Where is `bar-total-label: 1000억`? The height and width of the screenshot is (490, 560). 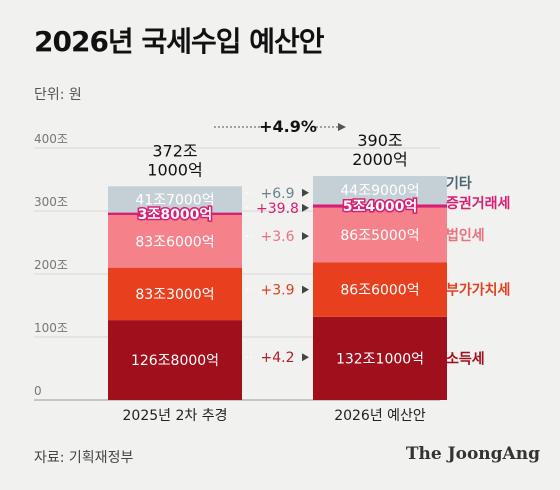
bar-total-label: 1000억 is located at coordinates (174, 169).